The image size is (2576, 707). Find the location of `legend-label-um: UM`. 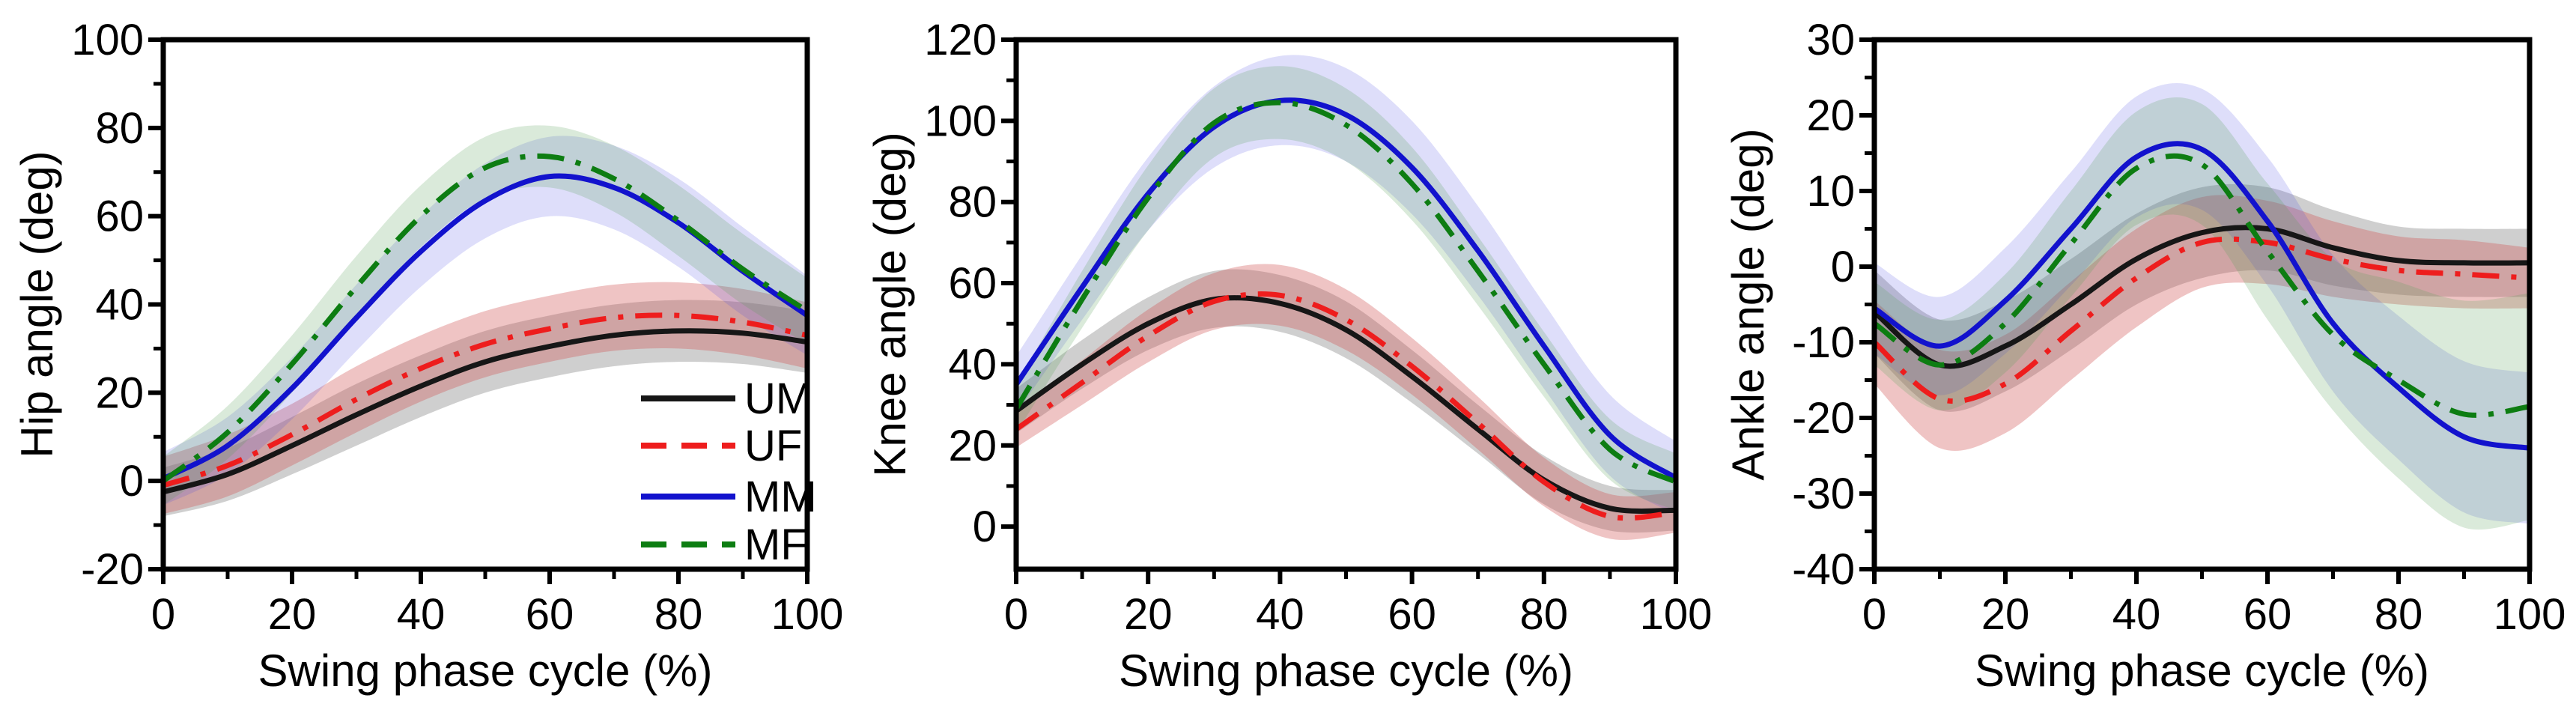

legend-label-um: UM is located at coordinates (778, 398).